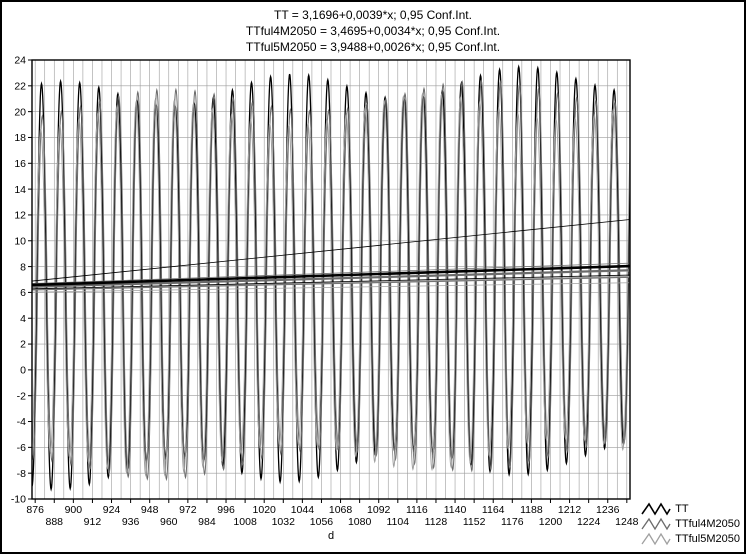 This screenshot has height=554, width=746. I want to click on legend-line-sample-ttful5m2050, so click(656, 539).